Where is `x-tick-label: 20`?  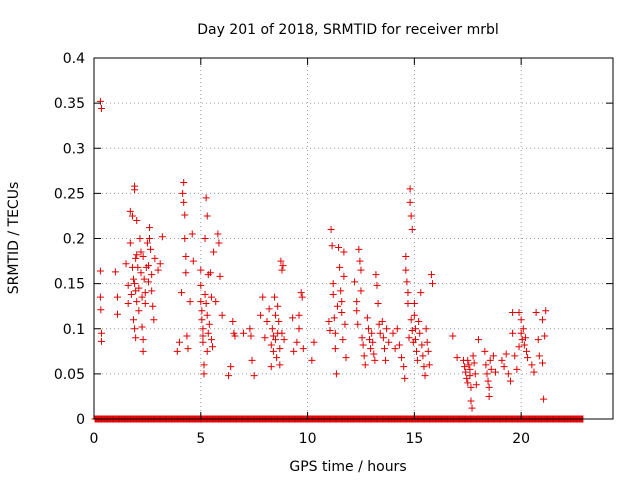
x-tick-label: 20 is located at coordinates (521, 439).